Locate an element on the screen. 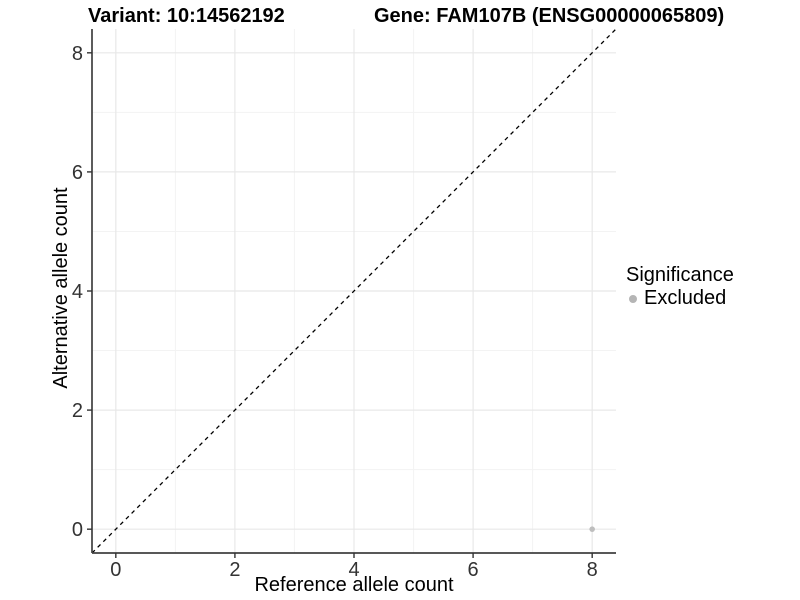 Image resolution: width=800 pixels, height=600 pixels. data-points is located at coordinates (592, 529).